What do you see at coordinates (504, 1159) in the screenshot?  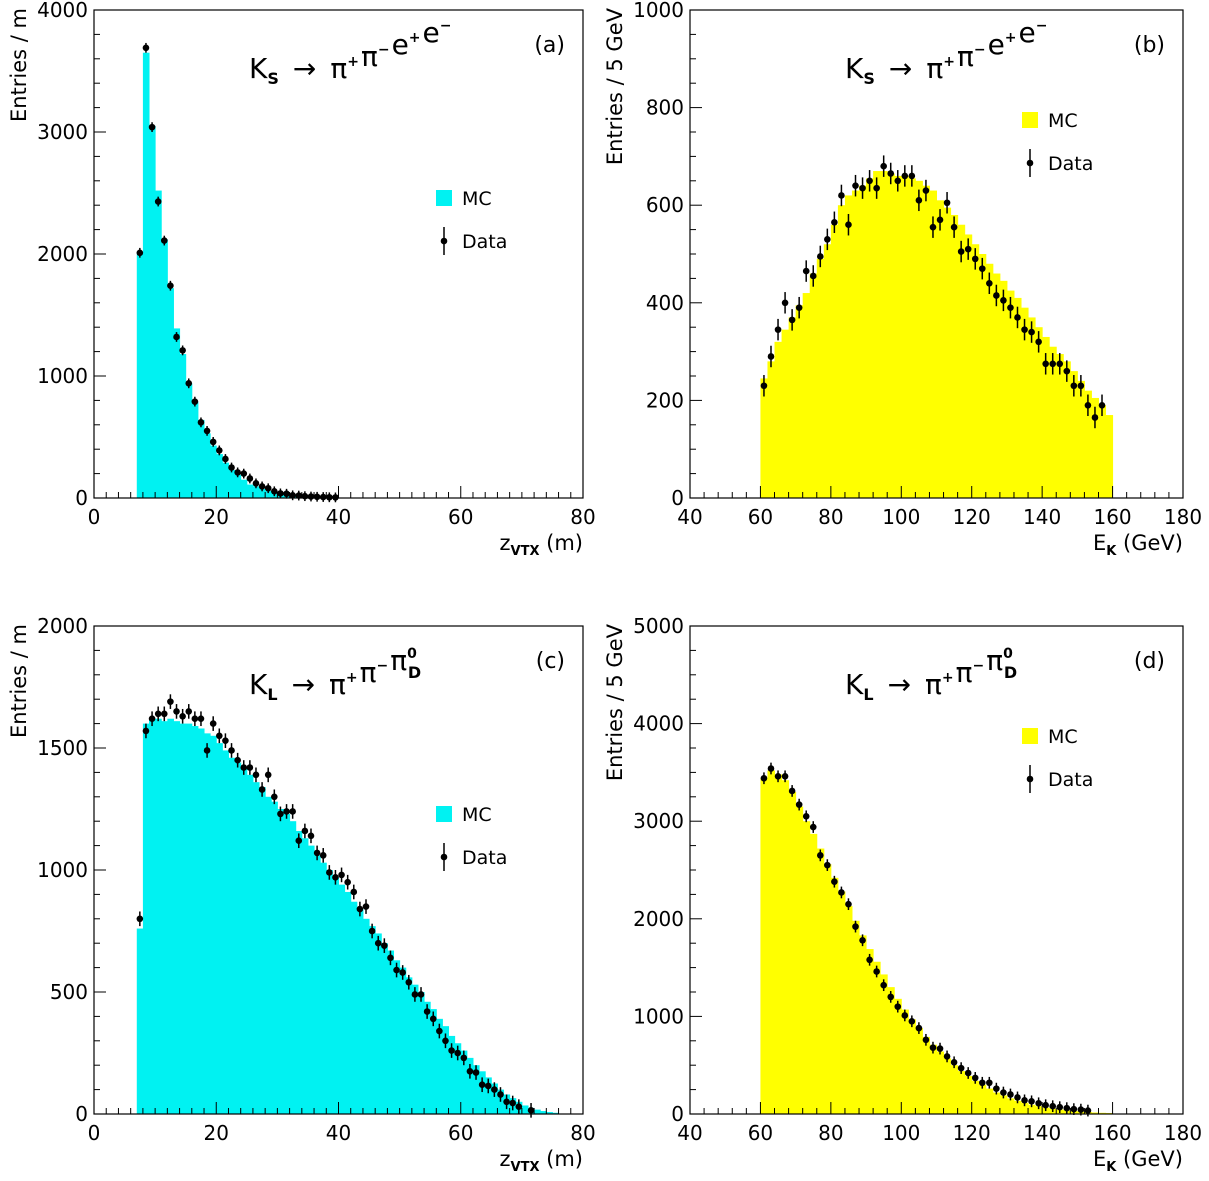 I see `x-axis-label-symbol: z` at bounding box center [504, 1159].